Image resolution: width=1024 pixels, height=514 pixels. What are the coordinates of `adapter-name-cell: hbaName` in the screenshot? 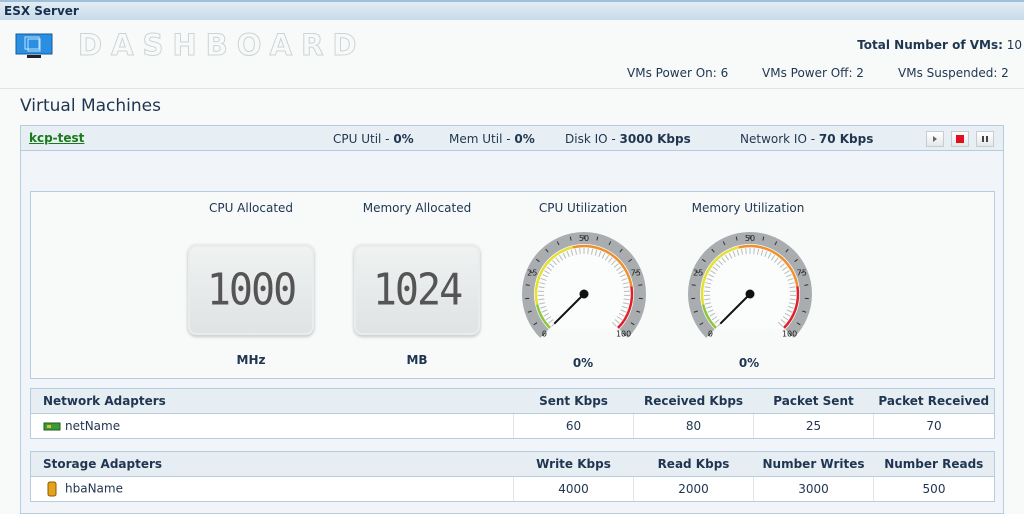 It's located at (272, 489).